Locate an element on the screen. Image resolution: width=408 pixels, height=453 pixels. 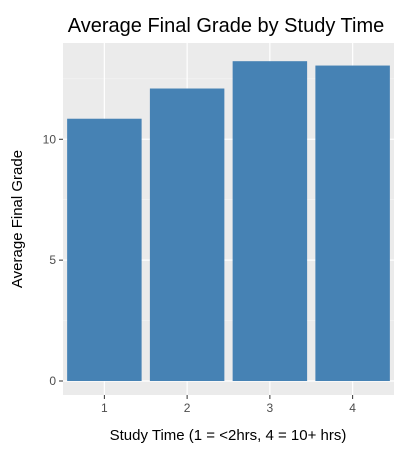
x-tick-label: 4 is located at coordinates (352, 408).